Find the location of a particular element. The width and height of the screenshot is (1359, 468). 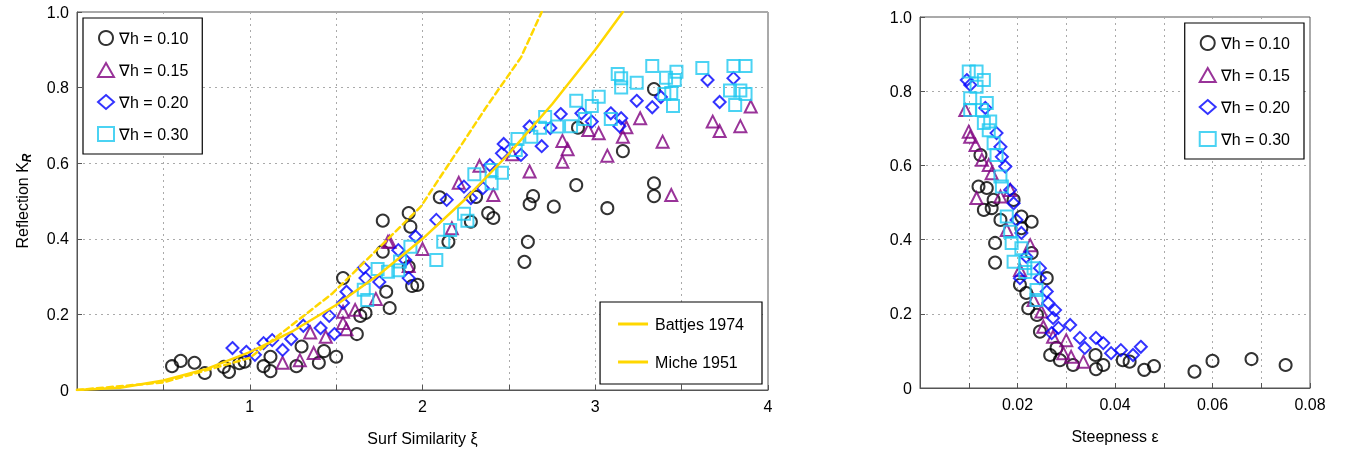

y-axis-title: Reflection KR is located at coordinates (23, 201).